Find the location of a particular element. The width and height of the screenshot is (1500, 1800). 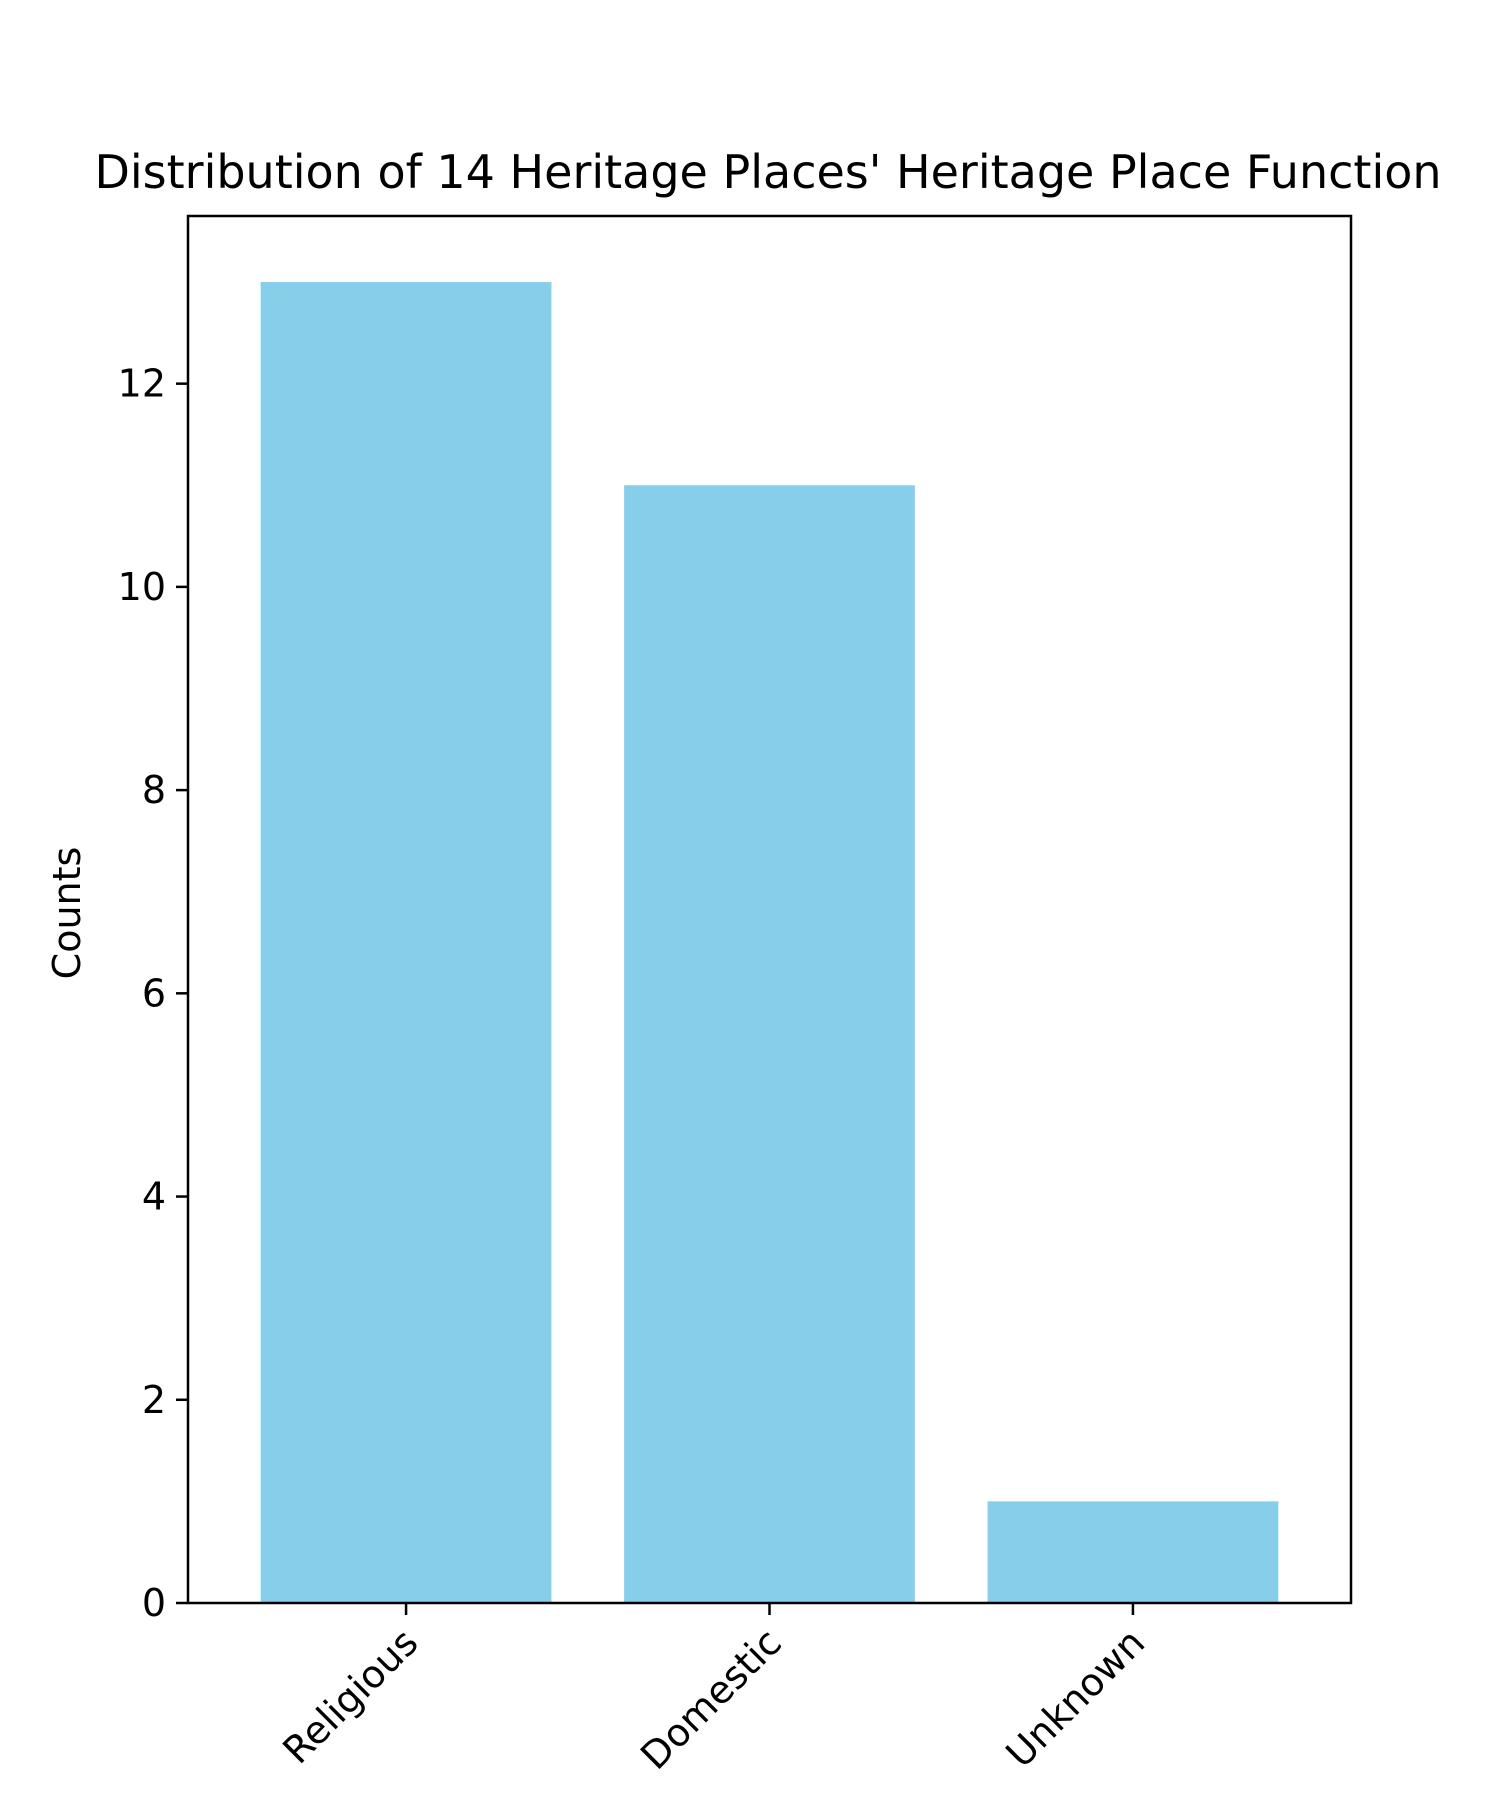

y-axis-ticks: 0 2 4 6 8 10 12 is located at coordinates (153, 993).